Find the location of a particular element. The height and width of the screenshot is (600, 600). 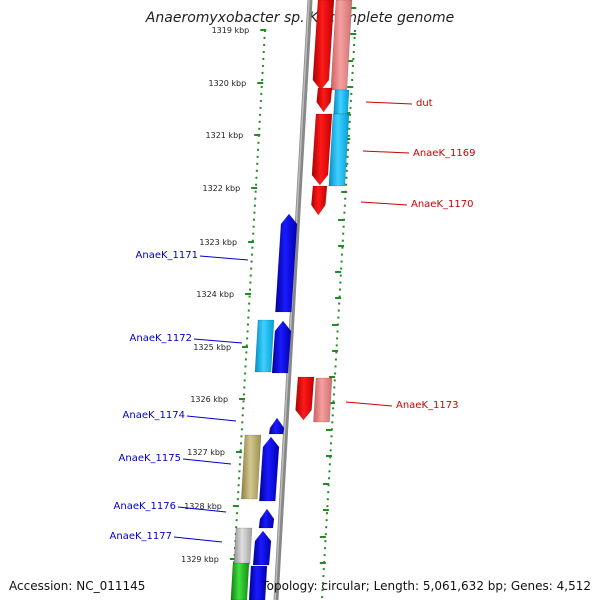

tick-label: 1319 kbp is located at coordinates (231, 30).